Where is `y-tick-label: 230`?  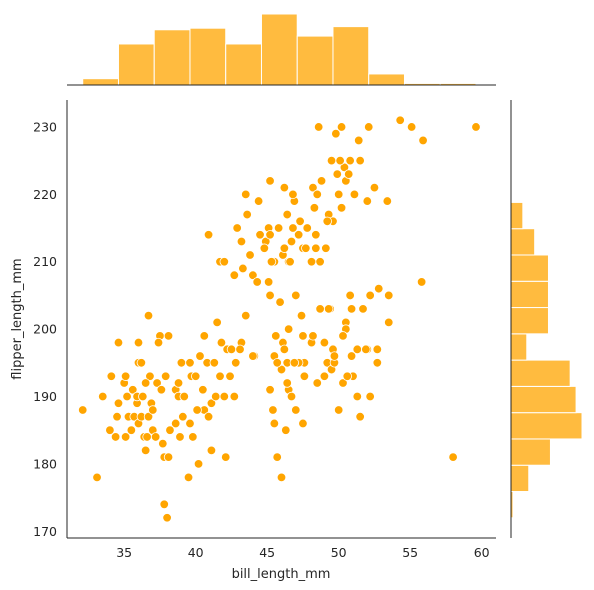 y-tick-label: 230 is located at coordinates (45, 126).